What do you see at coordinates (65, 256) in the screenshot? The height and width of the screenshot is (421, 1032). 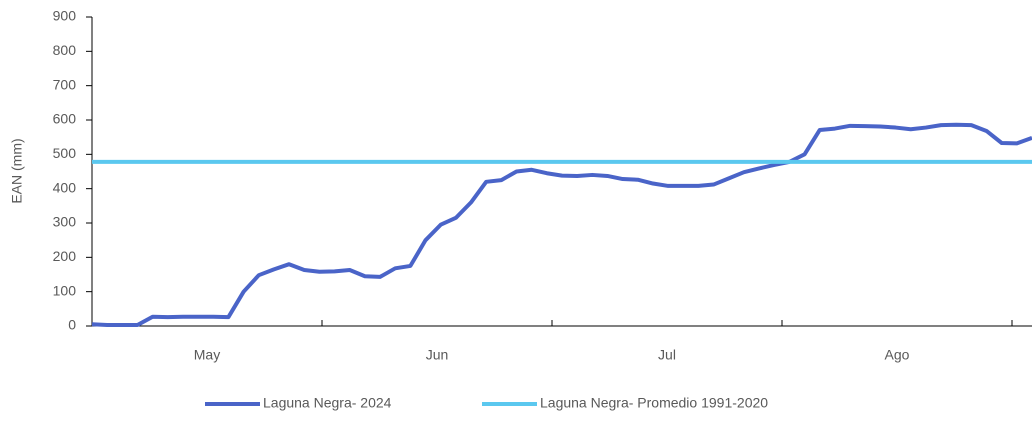 I see `y-tick-label: 200` at bounding box center [65, 256].